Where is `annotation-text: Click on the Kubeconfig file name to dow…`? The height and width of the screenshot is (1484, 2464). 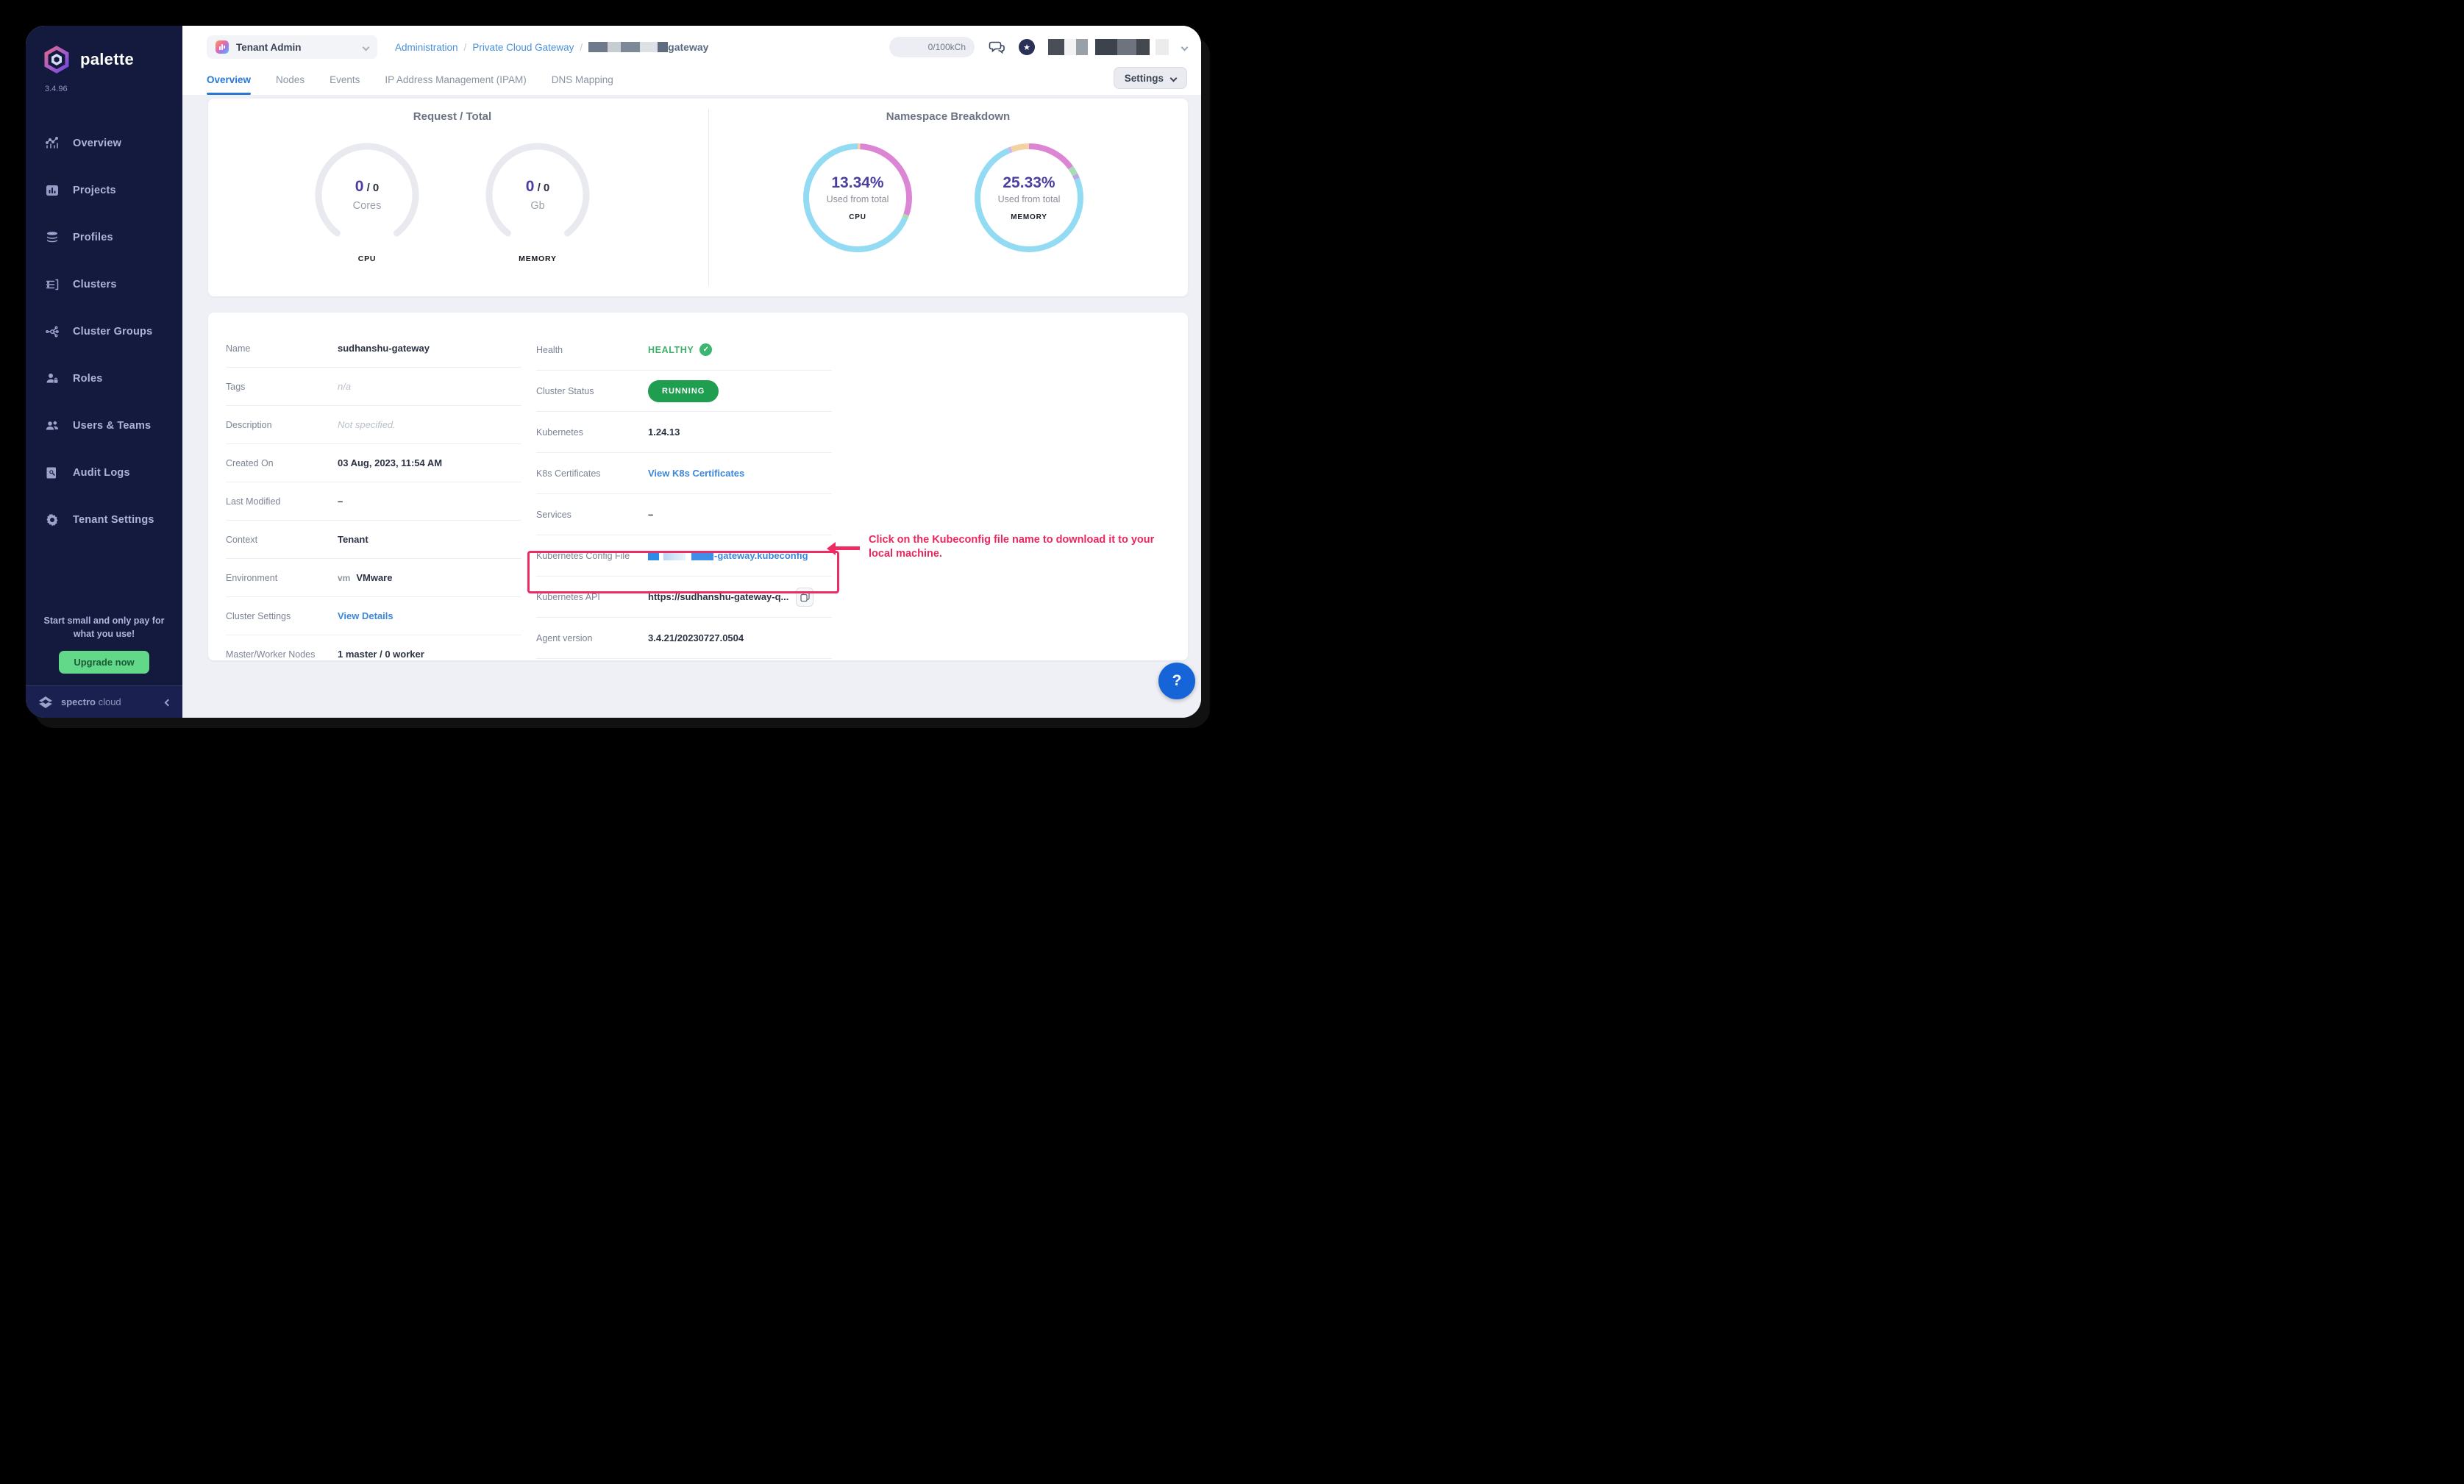 annotation-text: Click on the Kubeconfig file name to dow… is located at coordinates (1012, 547).